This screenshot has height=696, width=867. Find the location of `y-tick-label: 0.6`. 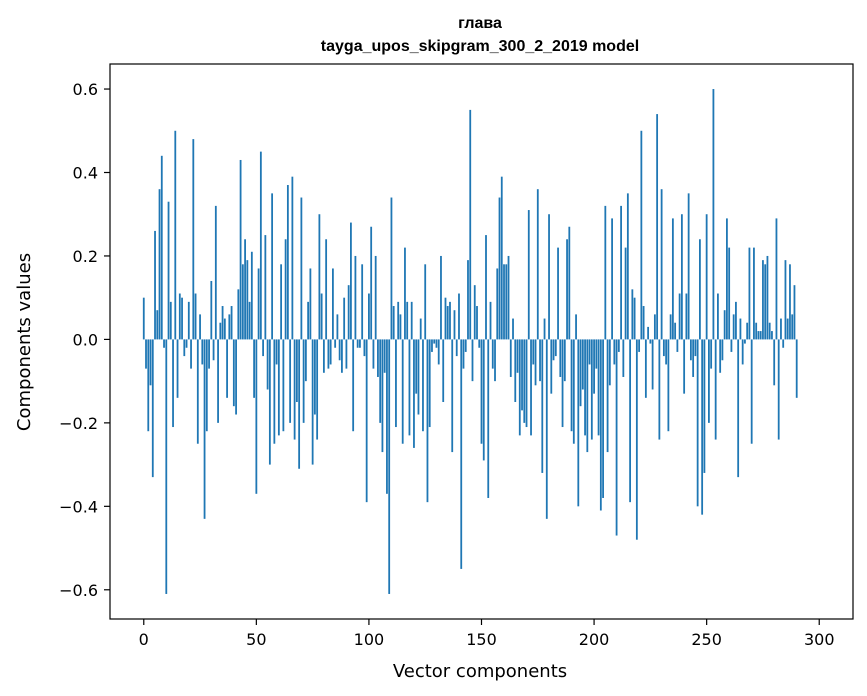

y-tick-label: 0.6 is located at coordinates (85, 89).